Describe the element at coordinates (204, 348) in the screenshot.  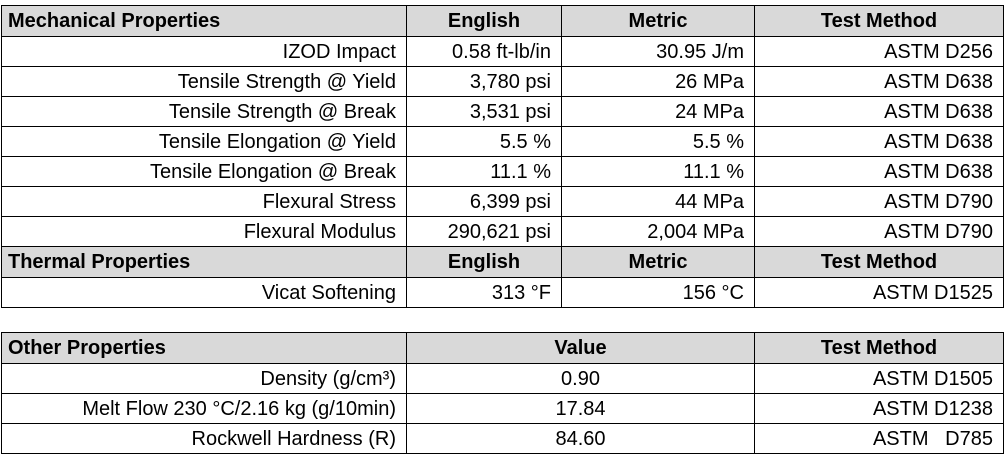
I see `other-properties-heading: Other Properties` at that location.